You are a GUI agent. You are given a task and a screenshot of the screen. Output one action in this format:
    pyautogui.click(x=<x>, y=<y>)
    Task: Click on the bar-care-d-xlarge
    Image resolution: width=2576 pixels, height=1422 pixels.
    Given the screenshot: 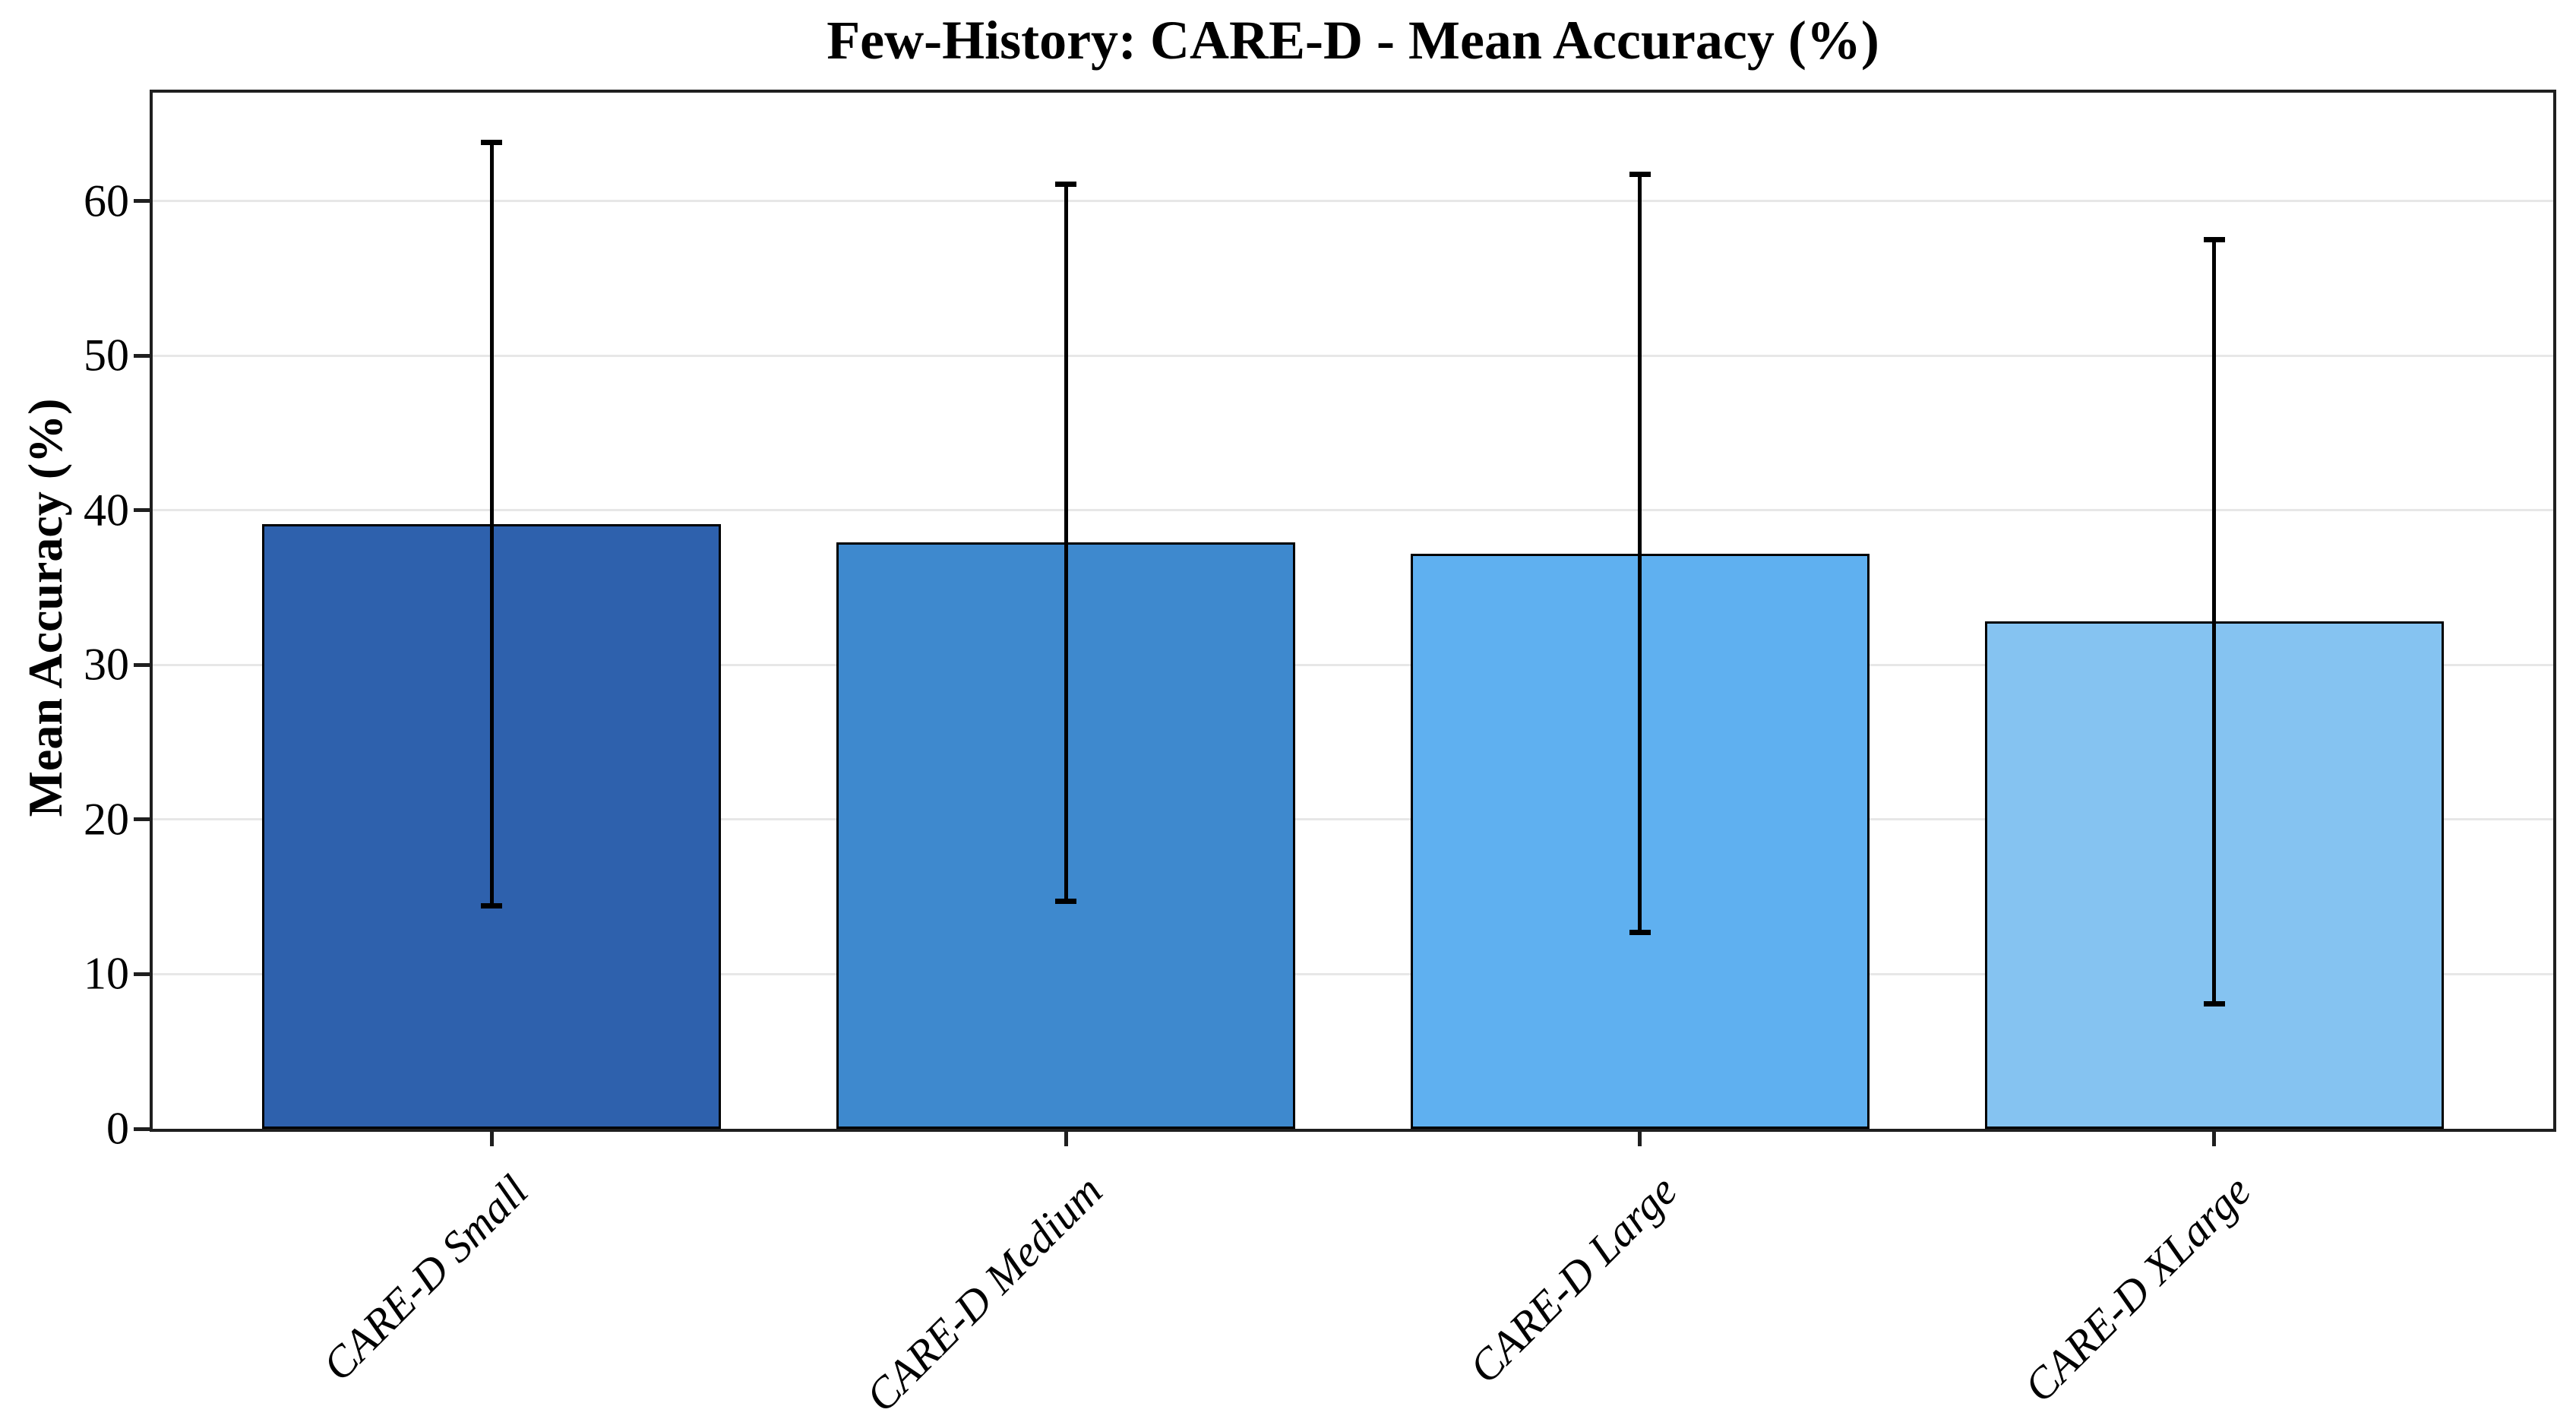 What is the action you would take?
    pyautogui.click(x=2214, y=875)
    